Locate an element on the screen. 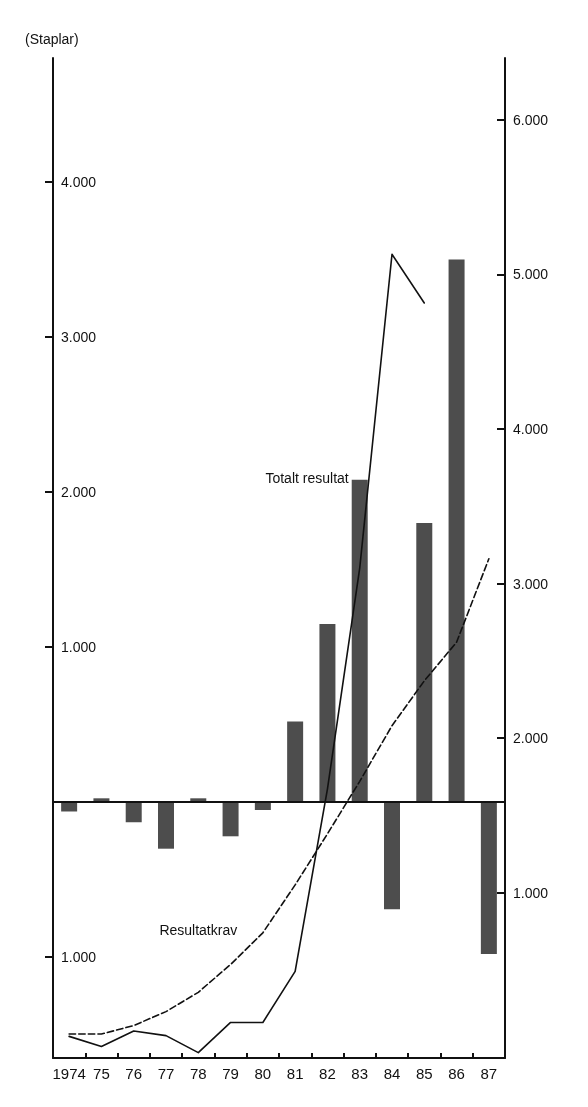  y-tick-label: 2.000 is located at coordinates (79, 492).